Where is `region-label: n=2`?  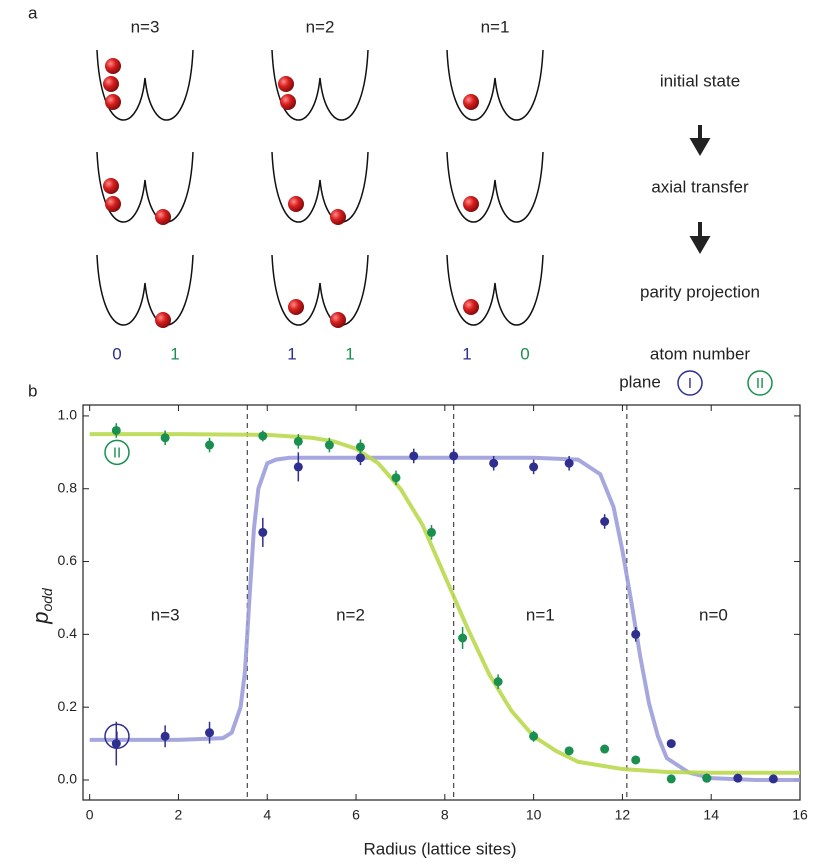 region-label: n=2 is located at coordinates (350, 615).